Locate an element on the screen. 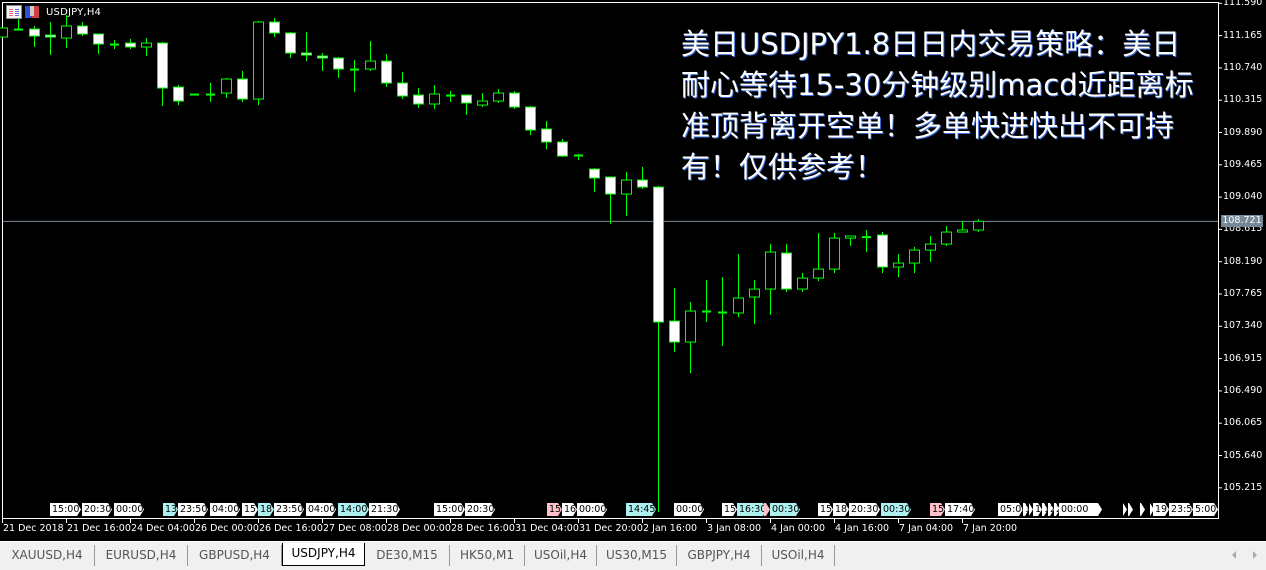  event-marker: 14:45 is located at coordinates (642, 509).